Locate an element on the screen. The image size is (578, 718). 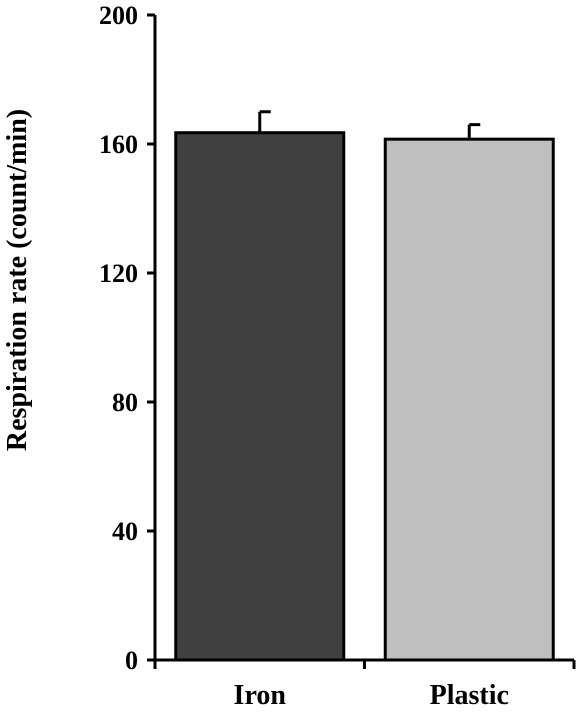
y-tick-label: 0 is located at coordinates (131, 660).